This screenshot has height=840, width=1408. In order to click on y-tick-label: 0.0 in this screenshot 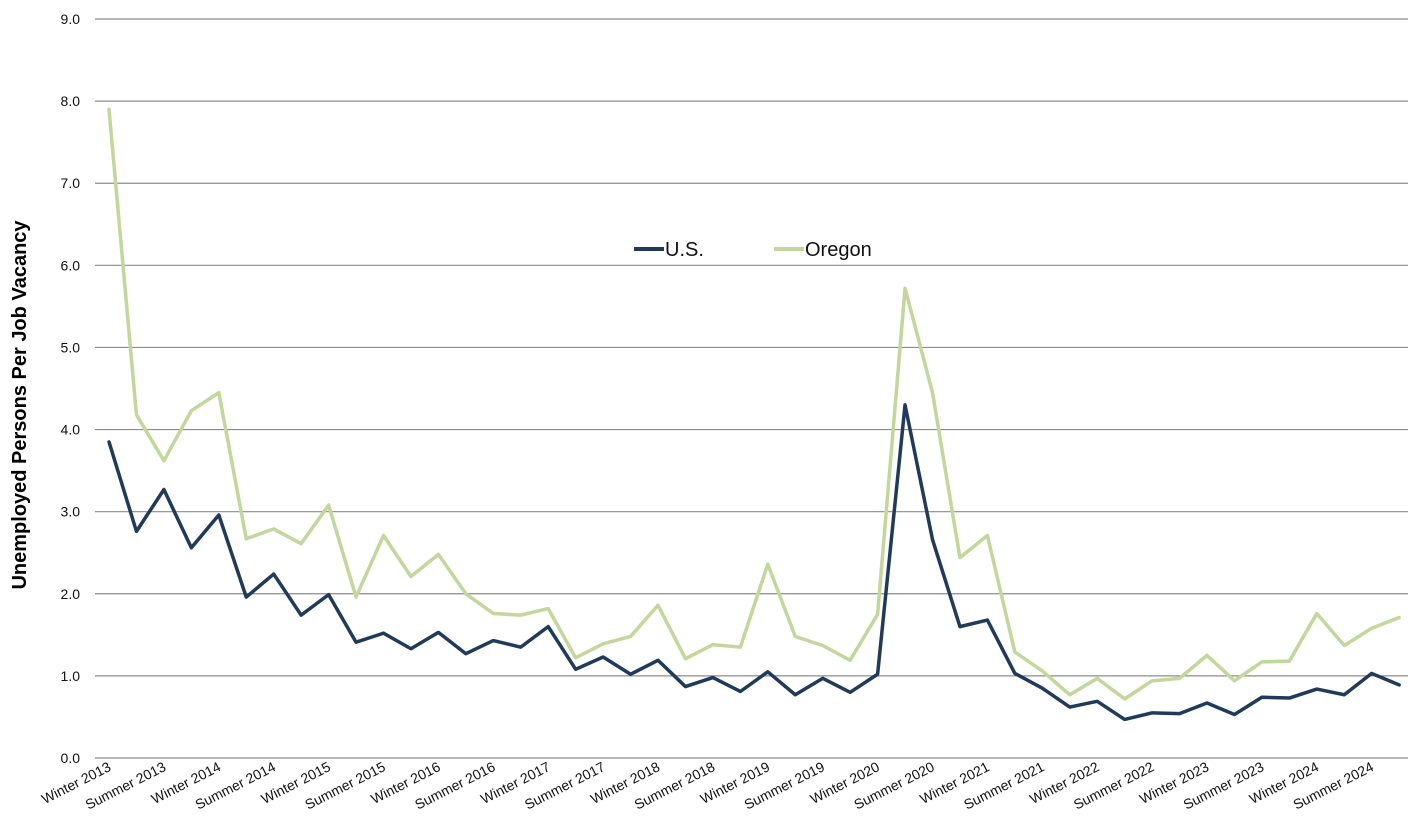, I will do `click(71, 758)`.